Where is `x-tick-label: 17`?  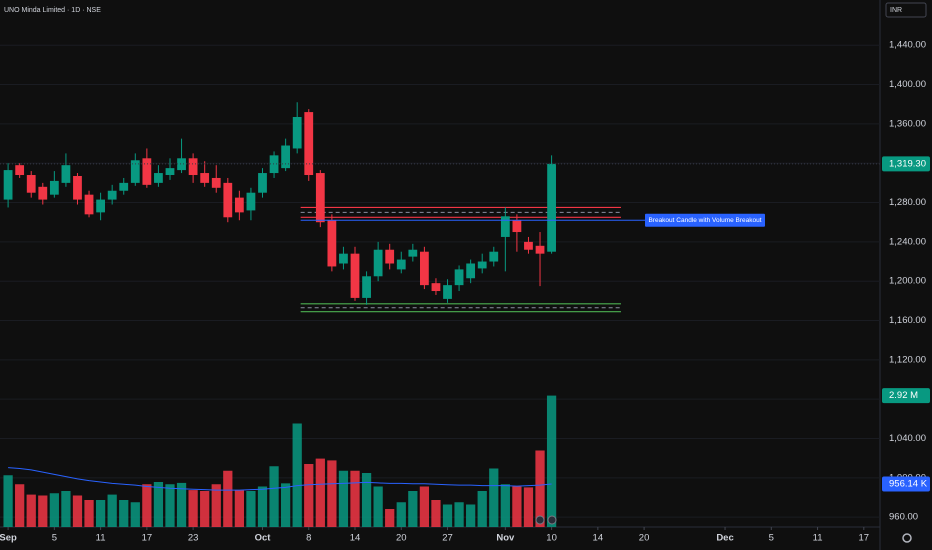 x-tick-label: 17 is located at coordinates (147, 538).